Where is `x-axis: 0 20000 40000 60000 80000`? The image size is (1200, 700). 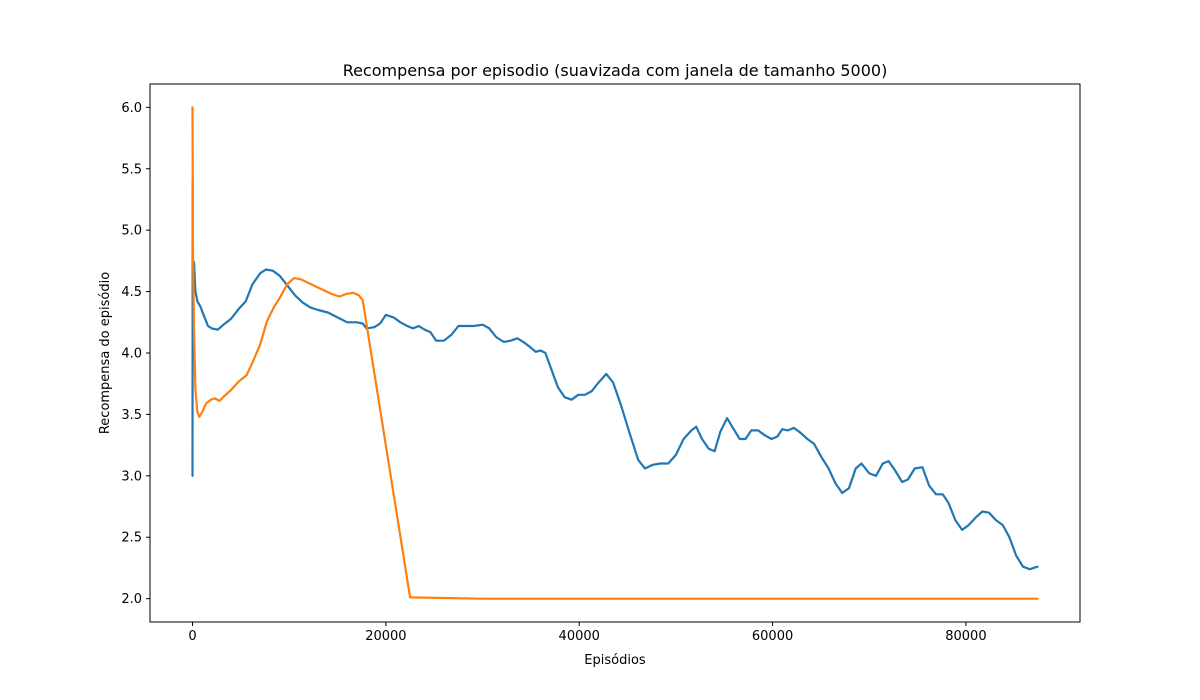 x-axis: 0 20000 40000 60000 80000 is located at coordinates (587, 633).